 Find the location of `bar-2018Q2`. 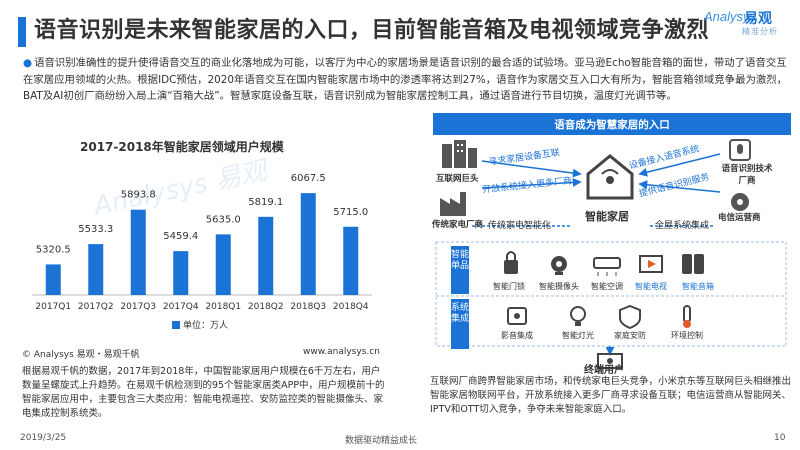

bar-2018Q2 is located at coordinates (266, 255).